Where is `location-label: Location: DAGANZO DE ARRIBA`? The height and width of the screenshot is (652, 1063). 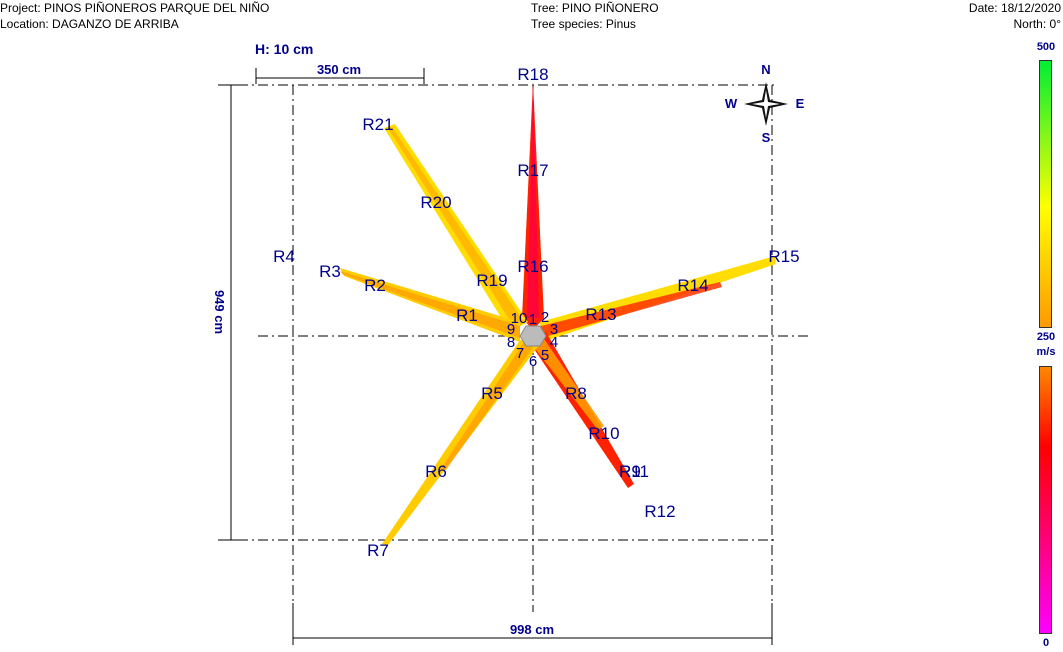
location-label: Location: DAGANZO DE ARRIBA is located at coordinates (89, 24).